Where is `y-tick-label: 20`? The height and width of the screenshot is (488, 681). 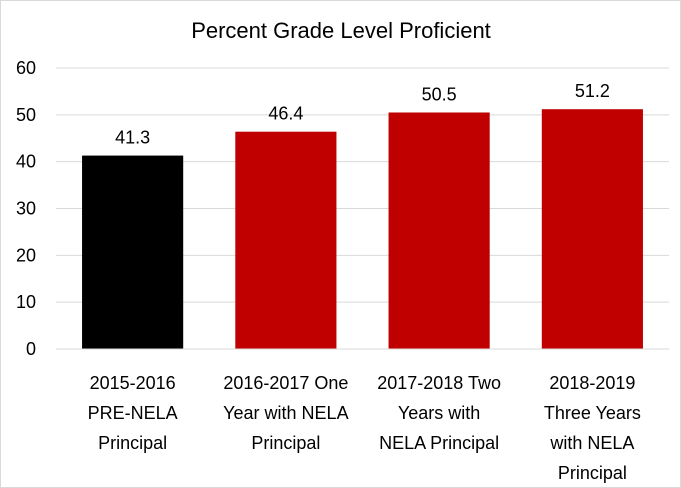 y-tick-label: 20 is located at coordinates (26, 255).